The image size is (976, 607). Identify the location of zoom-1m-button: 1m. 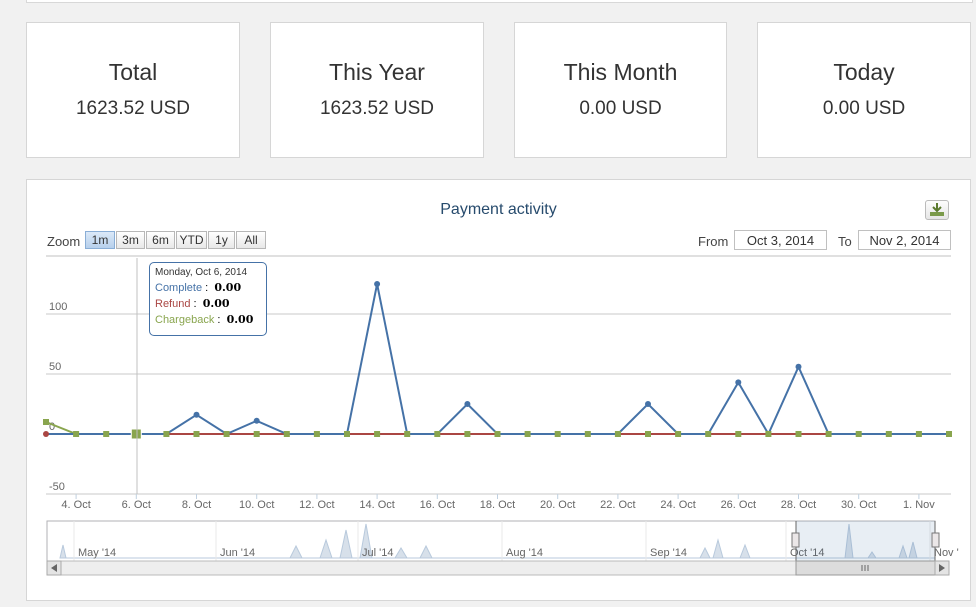
(100, 240).